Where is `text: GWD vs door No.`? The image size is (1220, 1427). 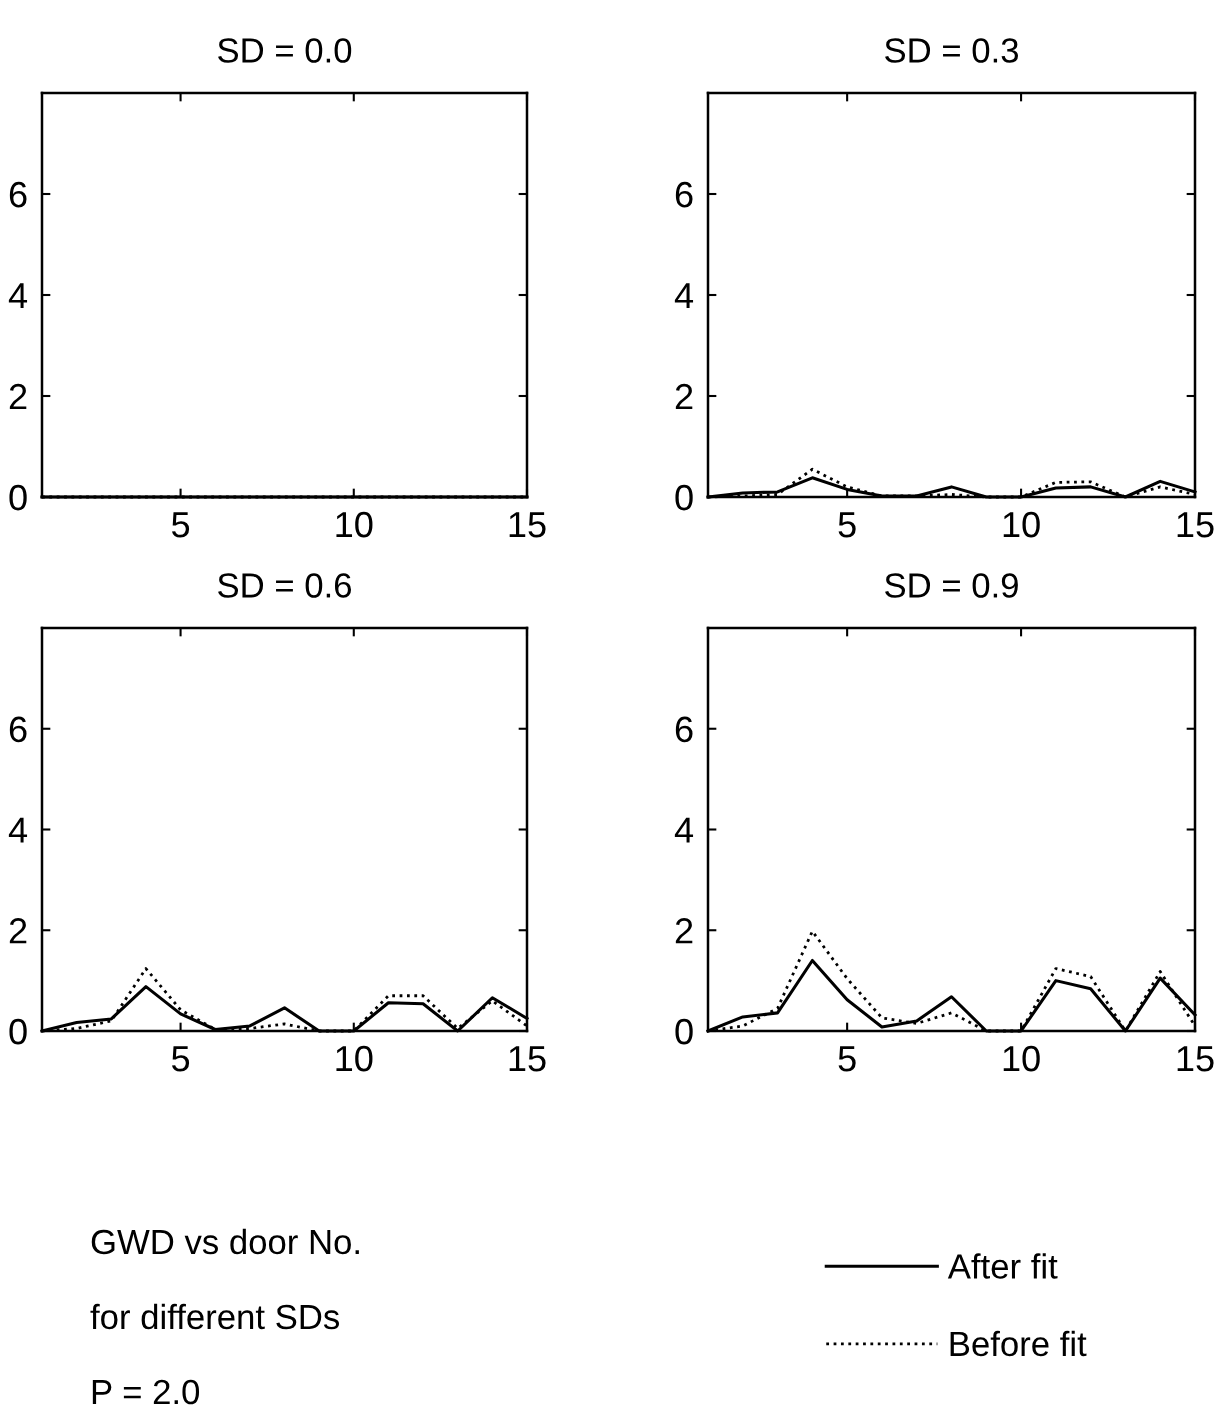 text: GWD vs door No. is located at coordinates (225, 1241).